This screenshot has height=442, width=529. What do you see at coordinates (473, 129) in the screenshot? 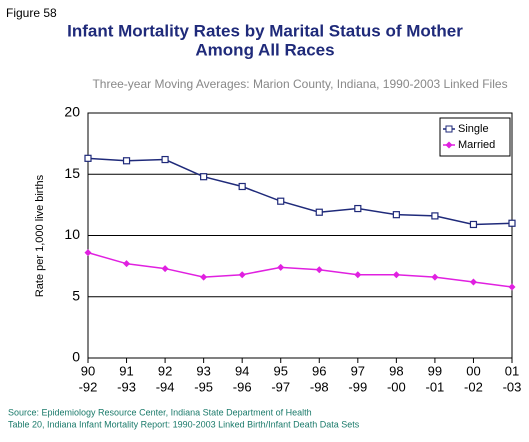
I see `legend-label: Single` at bounding box center [473, 129].